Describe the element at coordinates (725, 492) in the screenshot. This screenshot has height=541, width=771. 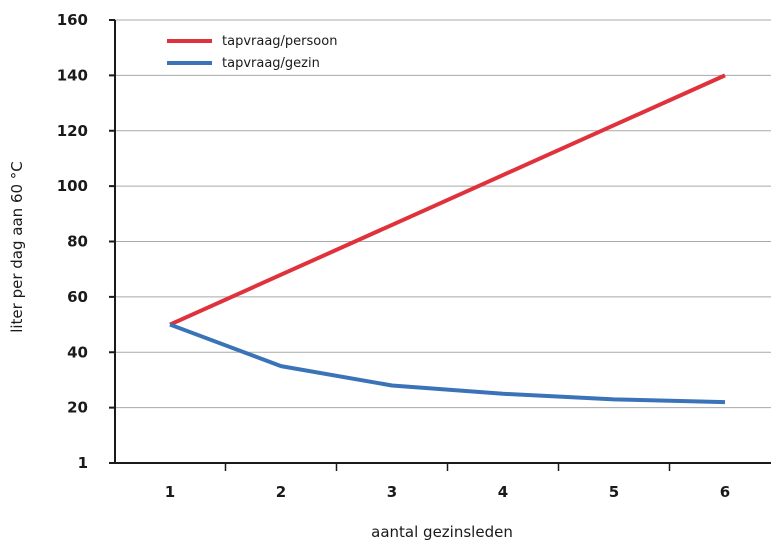
I see `x-tick-label: 6` at that location.